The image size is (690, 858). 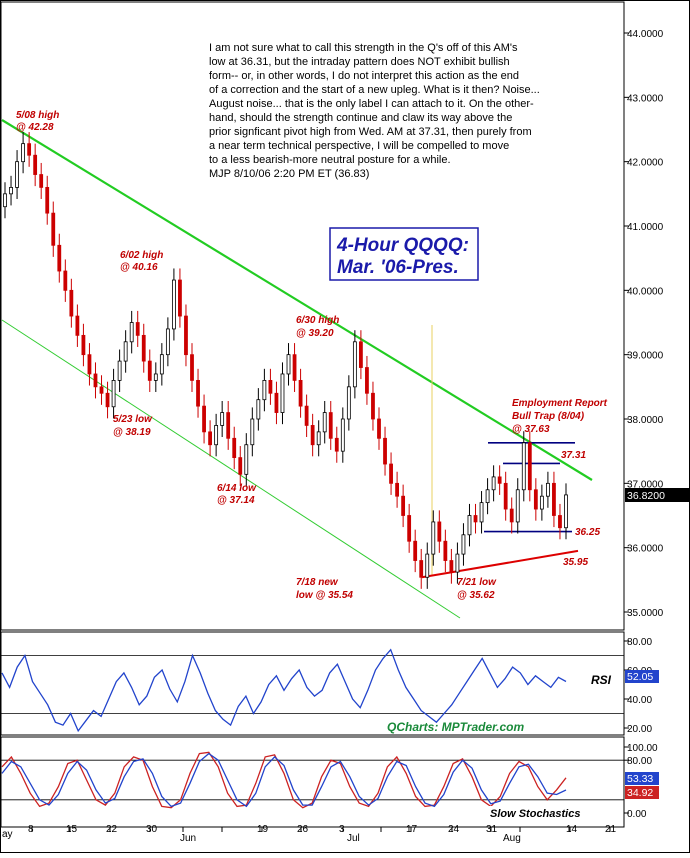 I want to click on stoch-k-line, so click(x=284, y=780).